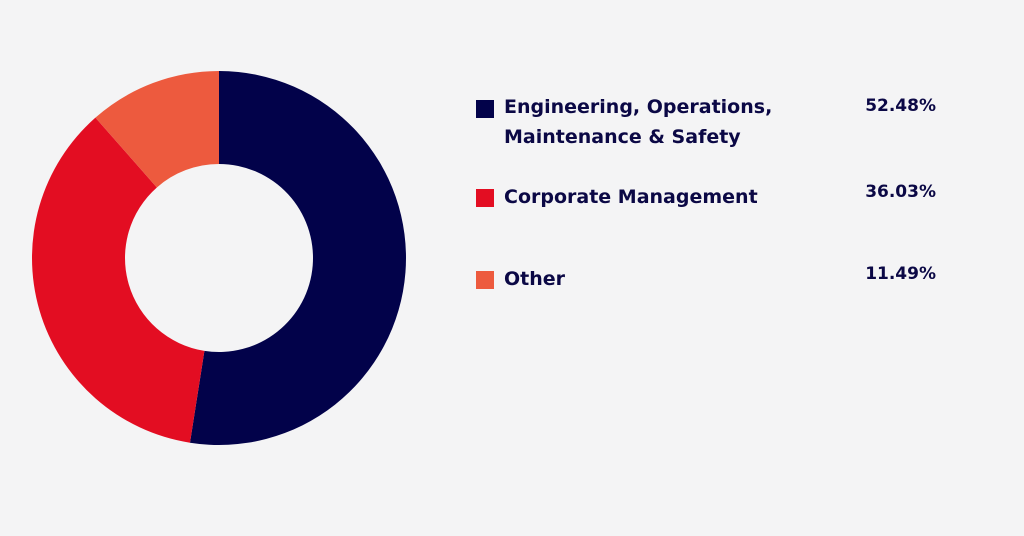 This screenshot has width=1024, height=536. What do you see at coordinates (900, 274) in the screenshot?
I see `legend-value: 11.49%` at bounding box center [900, 274].